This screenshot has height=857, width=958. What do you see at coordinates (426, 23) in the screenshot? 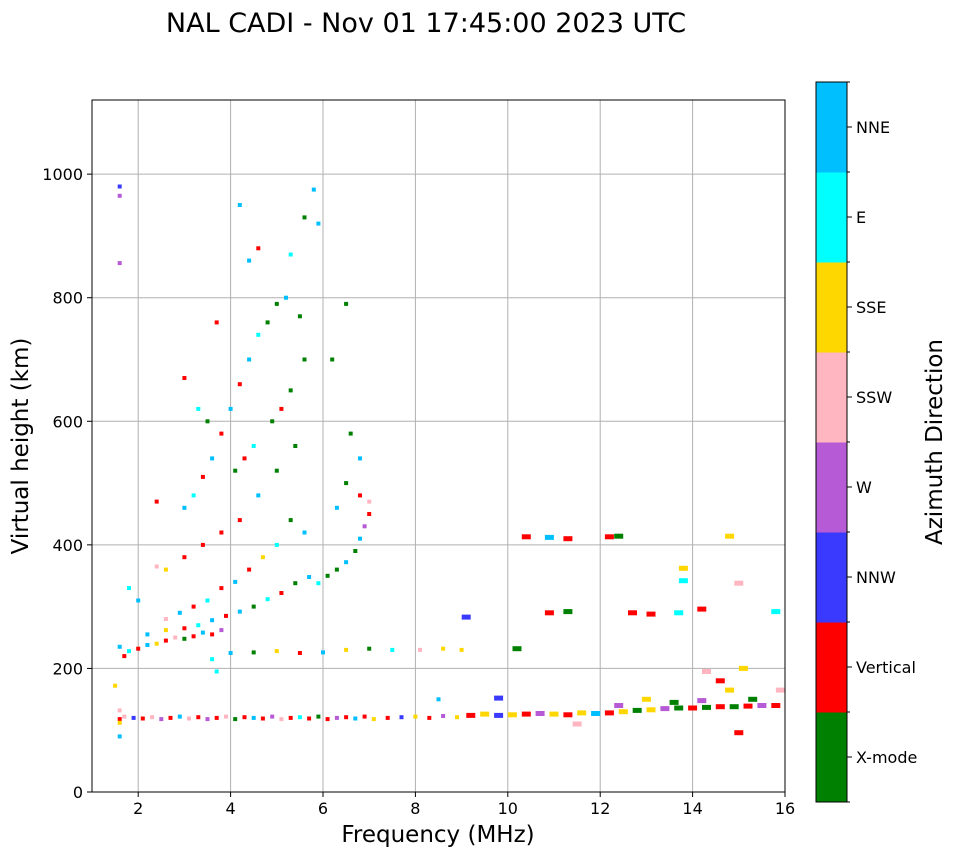
I see `chart-title: NAL CADI - Nov 01 17:45:00 2023 UTC` at bounding box center [426, 23].